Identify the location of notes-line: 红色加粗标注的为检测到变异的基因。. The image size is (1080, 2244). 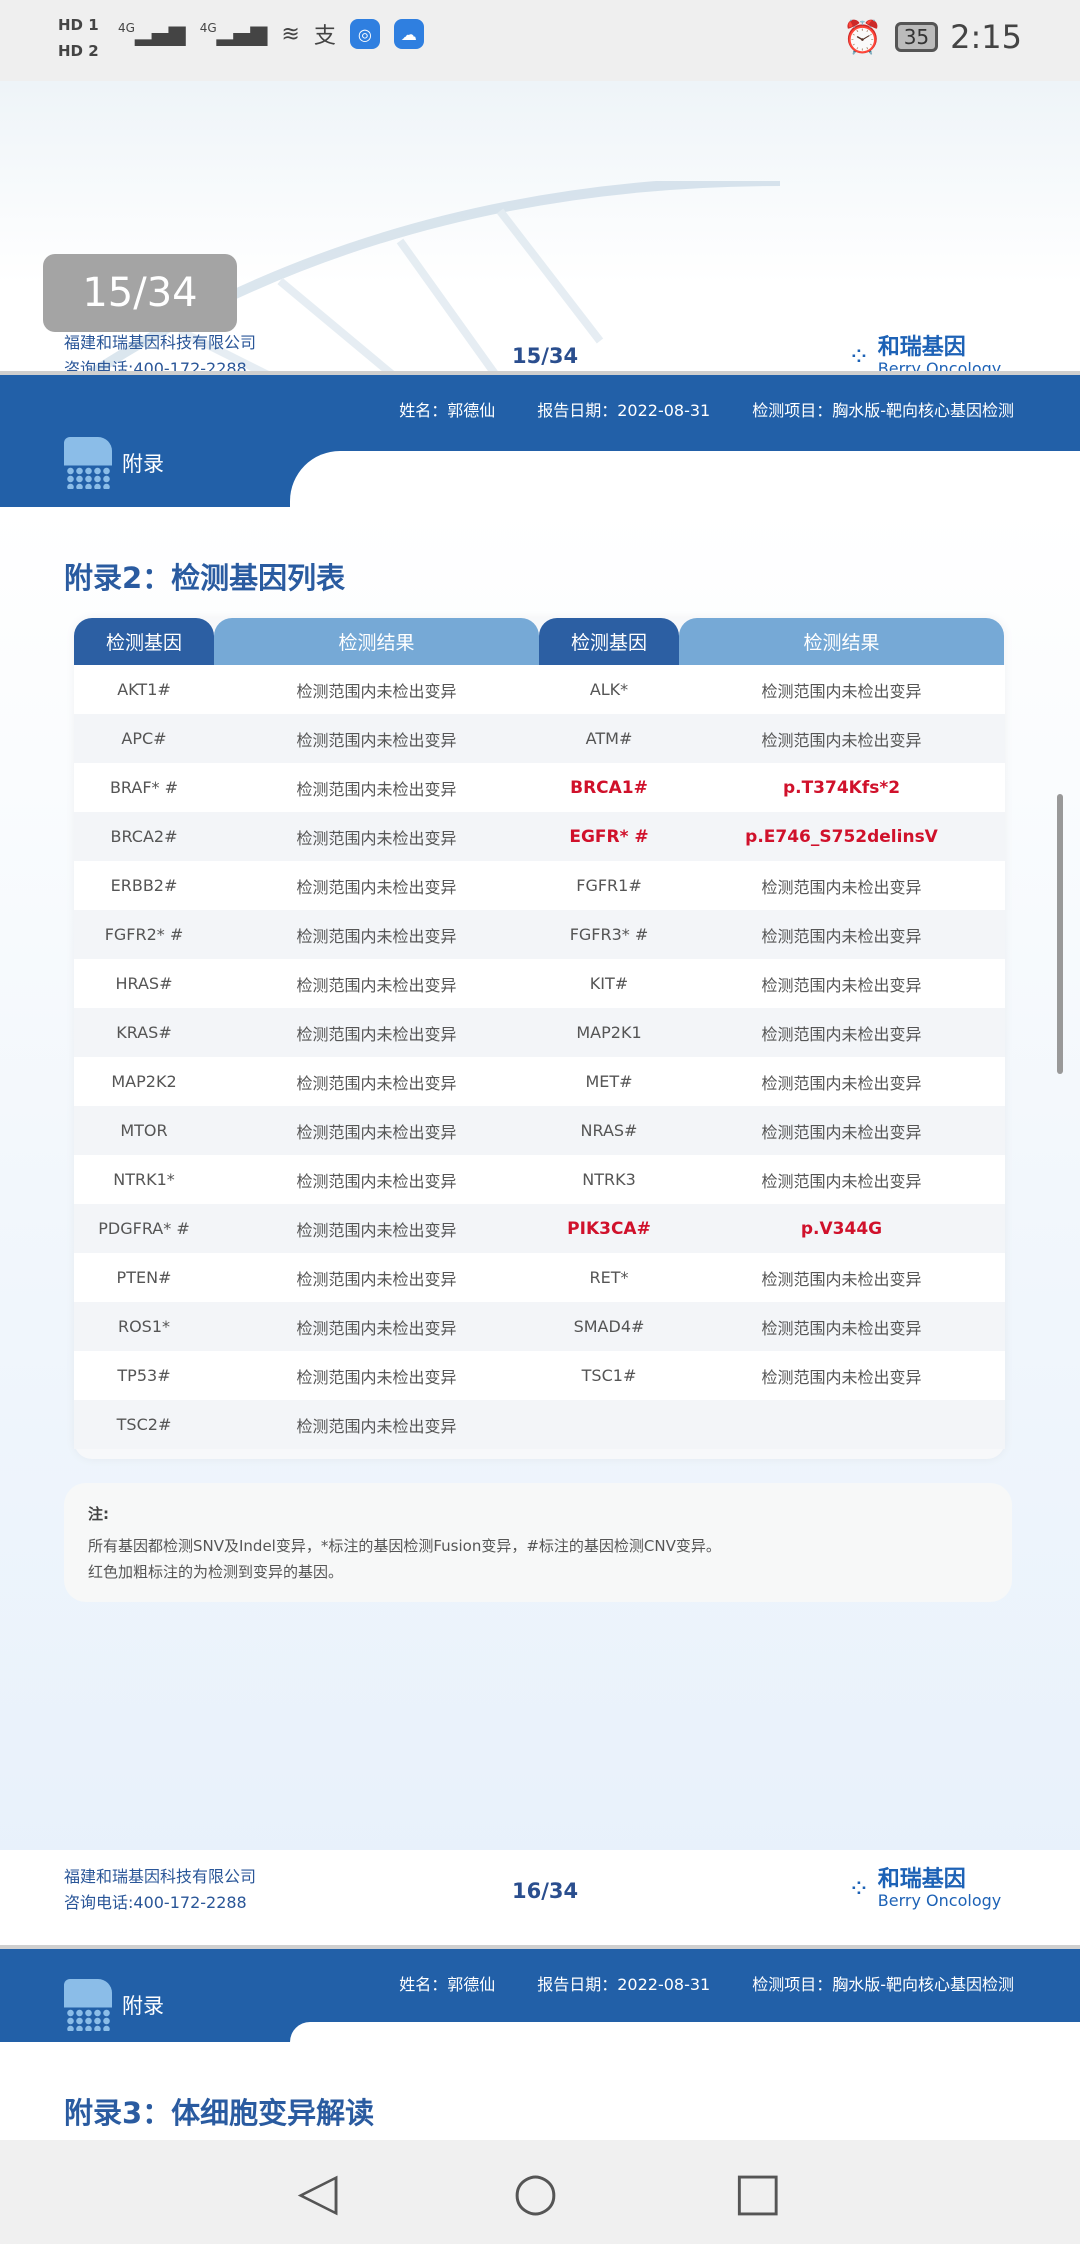
(216, 1572).